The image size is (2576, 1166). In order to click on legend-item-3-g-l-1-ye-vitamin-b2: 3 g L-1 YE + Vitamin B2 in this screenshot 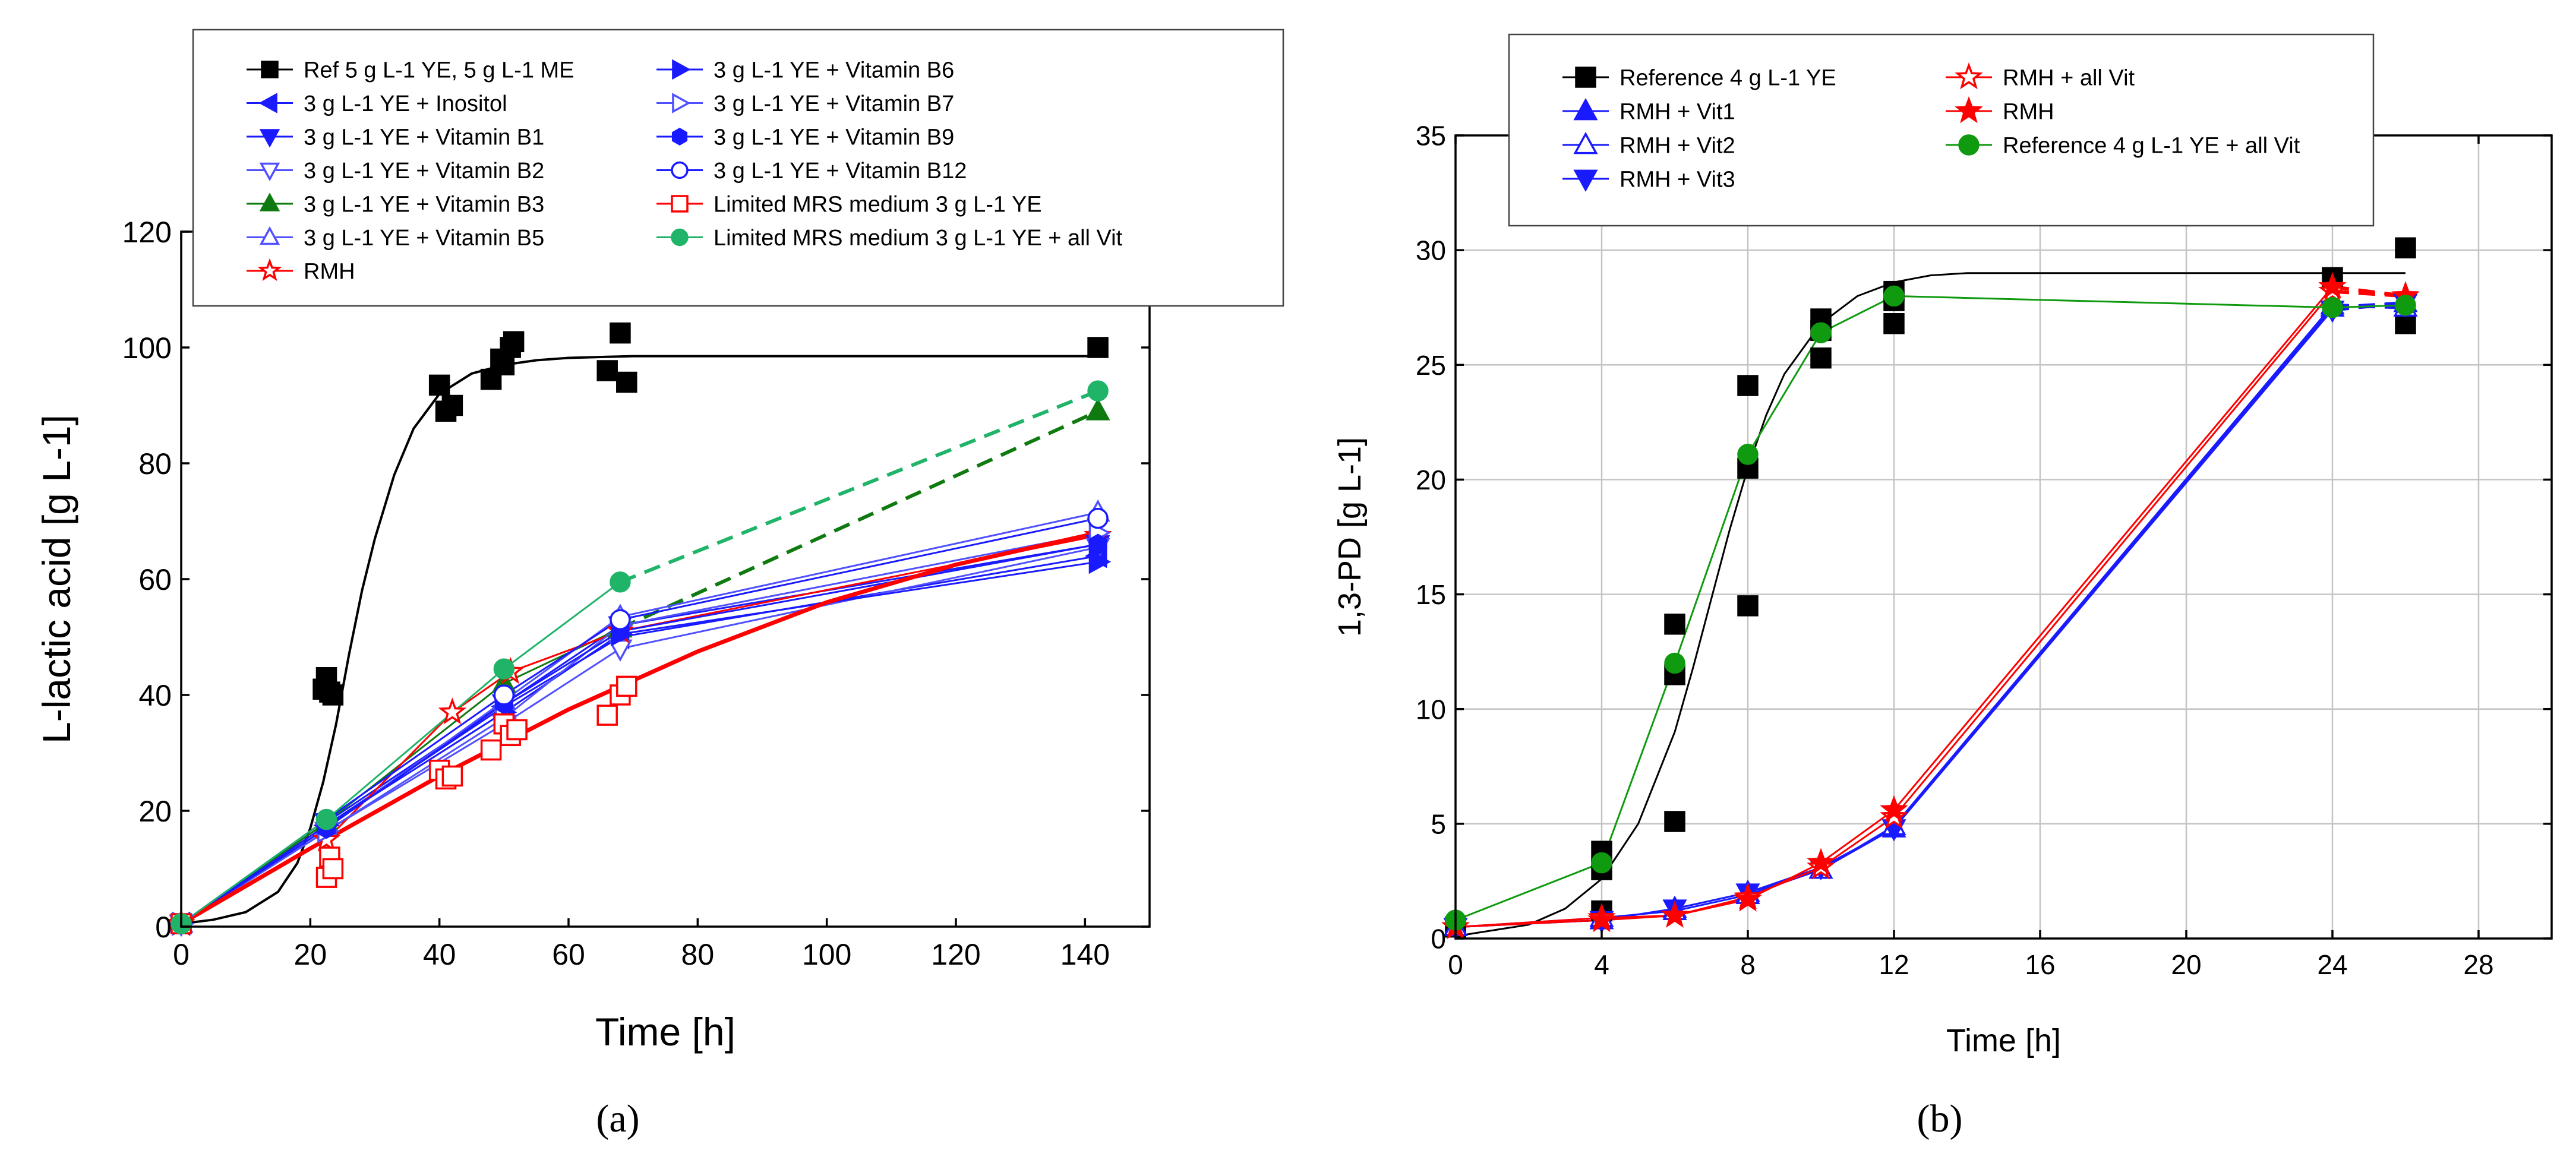, I will do `click(395, 171)`.